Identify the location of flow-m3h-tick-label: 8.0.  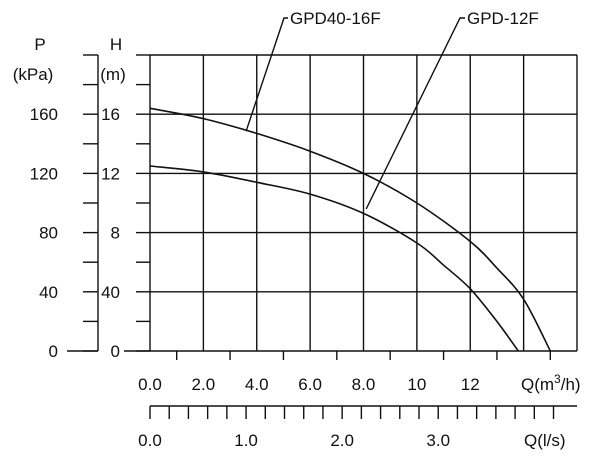
(364, 384).